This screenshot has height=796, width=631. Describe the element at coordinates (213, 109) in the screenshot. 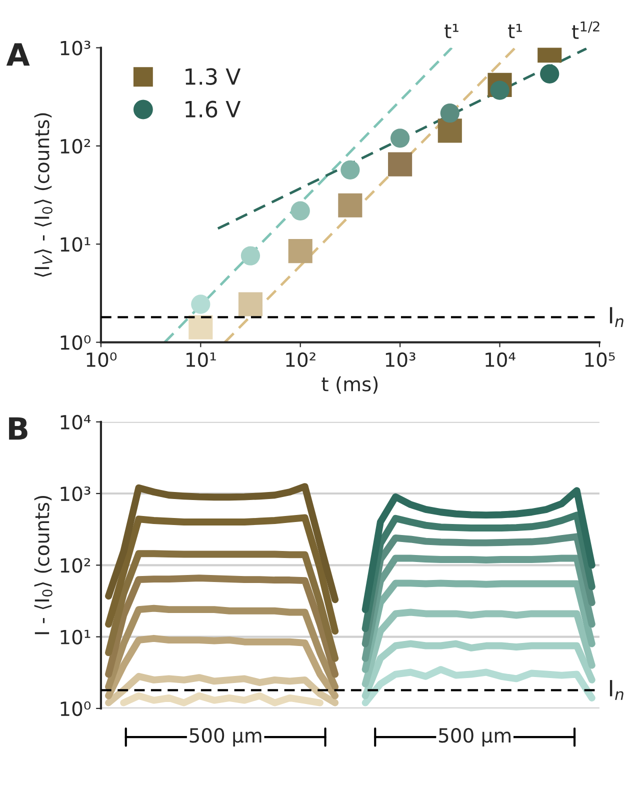

I see `legend-label: 1.6 V` at that location.